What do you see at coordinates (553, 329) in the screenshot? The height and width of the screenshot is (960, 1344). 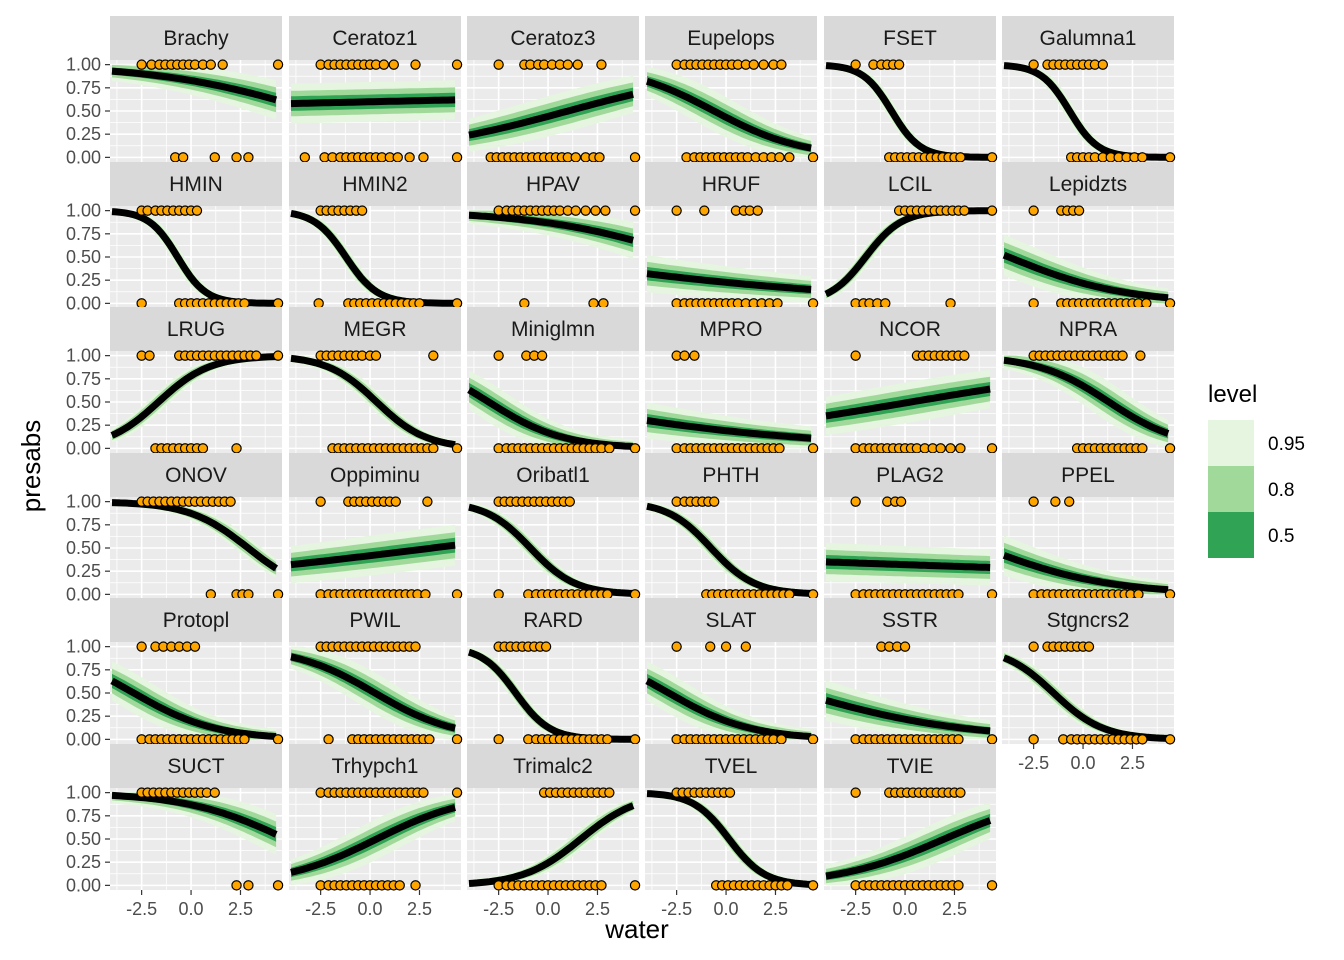 I see `facet-strip-label: Miniglmn` at bounding box center [553, 329].